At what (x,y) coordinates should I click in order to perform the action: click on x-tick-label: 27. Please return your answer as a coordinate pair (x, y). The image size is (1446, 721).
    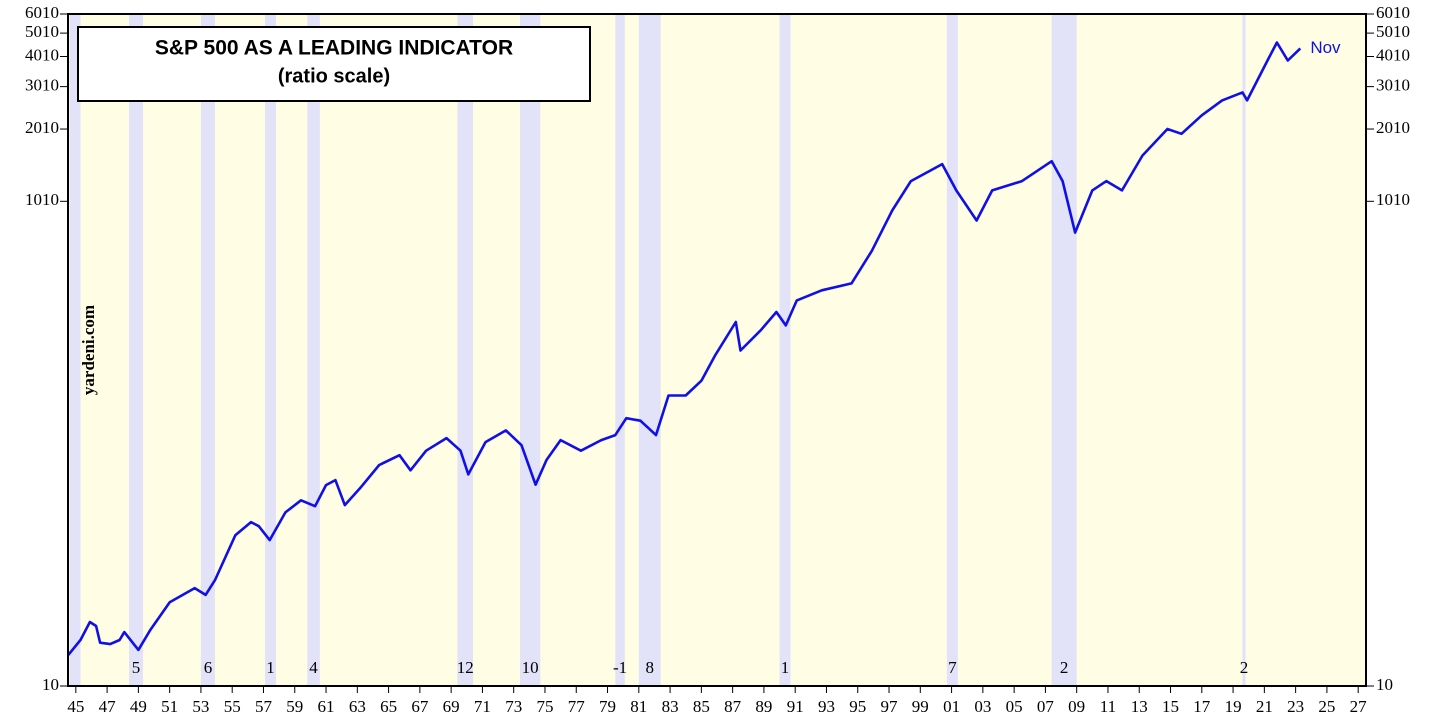
    Looking at the image, I should click on (1359, 706).